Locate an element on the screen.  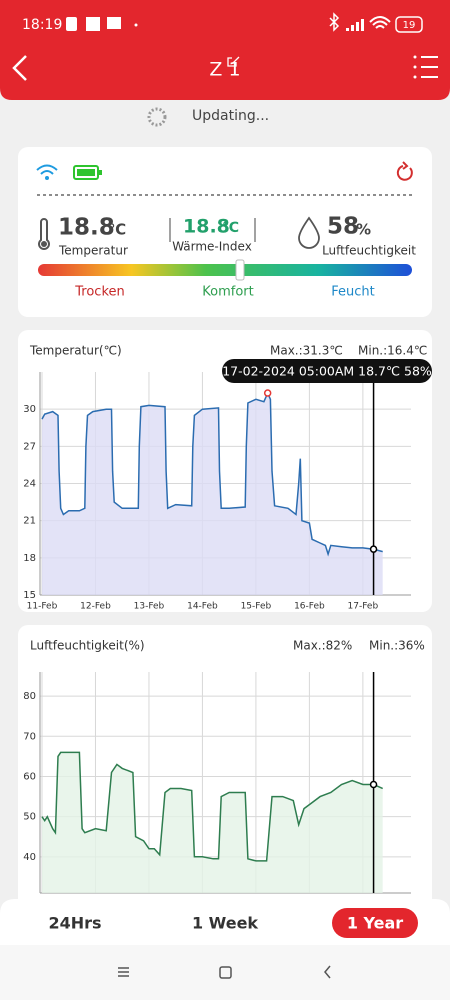
y-tick-label: 30 is located at coordinates (29, 409).